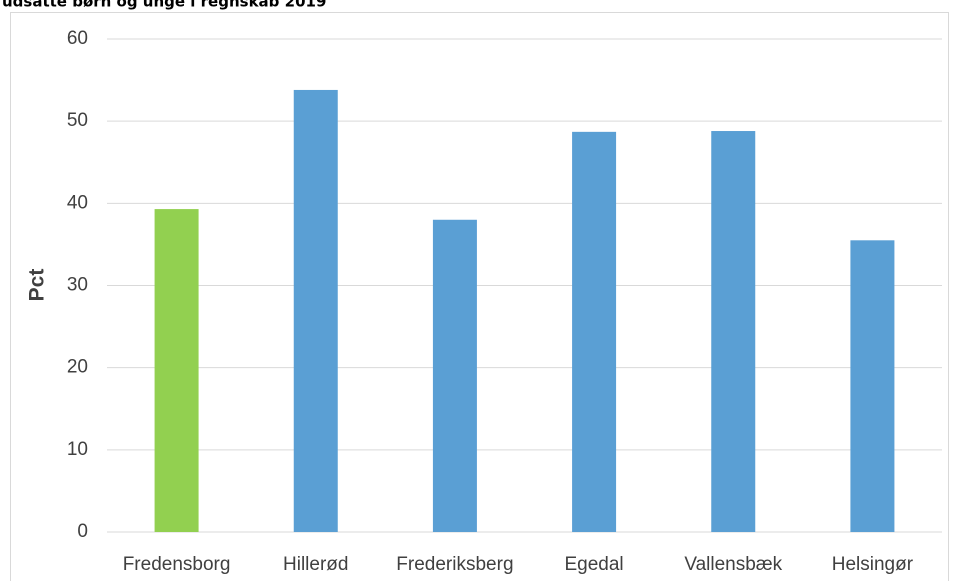  I want to click on y-tick-label: 20, so click(77, 367).